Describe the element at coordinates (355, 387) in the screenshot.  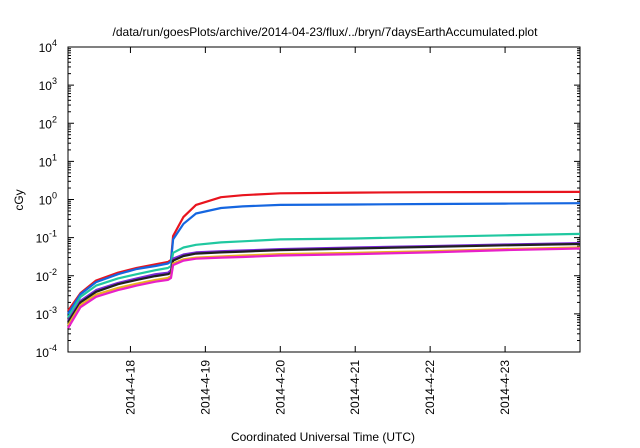
I see `x-tick-label: 2014-4-21` at that location.